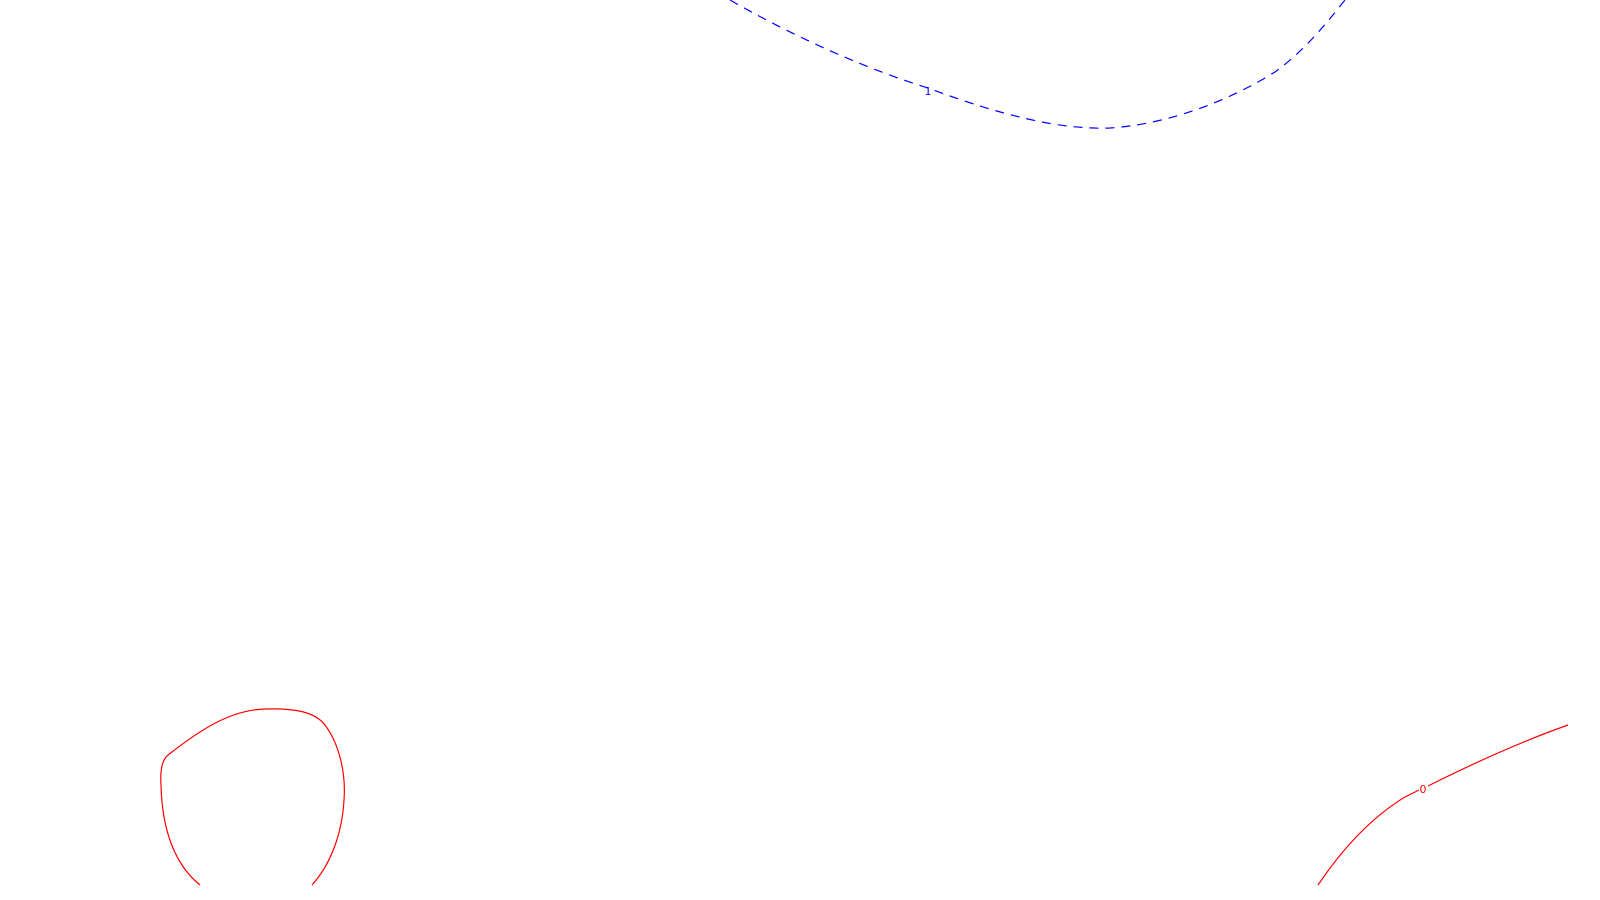 The image size is (1600, 900). What do you see at coordinates (928, 91) in the screenshot?
I see `contour-label-level-1: 1` at bounding box center [928, 91].